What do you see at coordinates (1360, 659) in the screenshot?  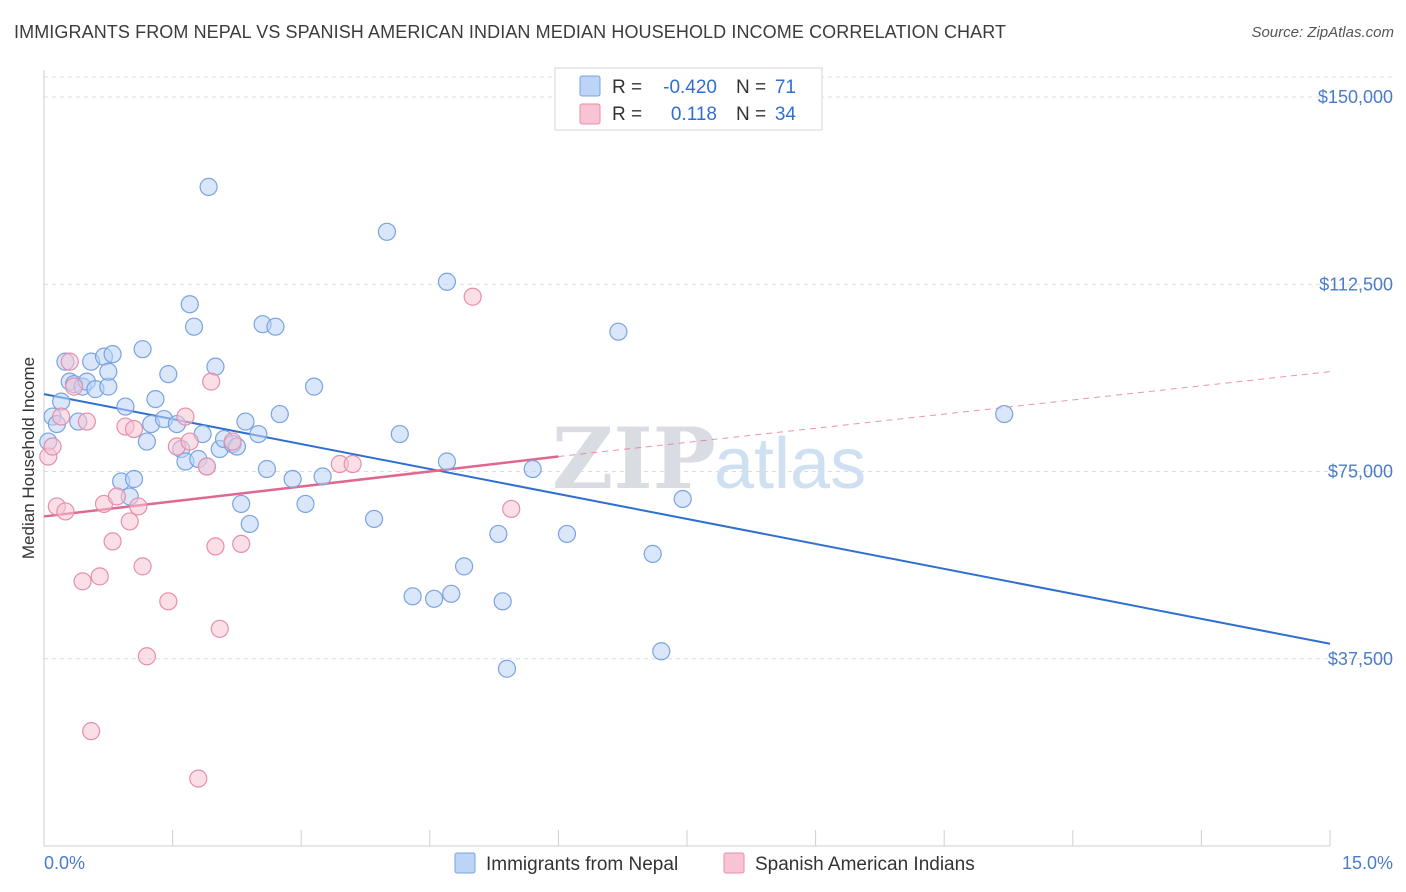 I see `y-tick-label-0: $37,500` at bounding box center [1360, 659].